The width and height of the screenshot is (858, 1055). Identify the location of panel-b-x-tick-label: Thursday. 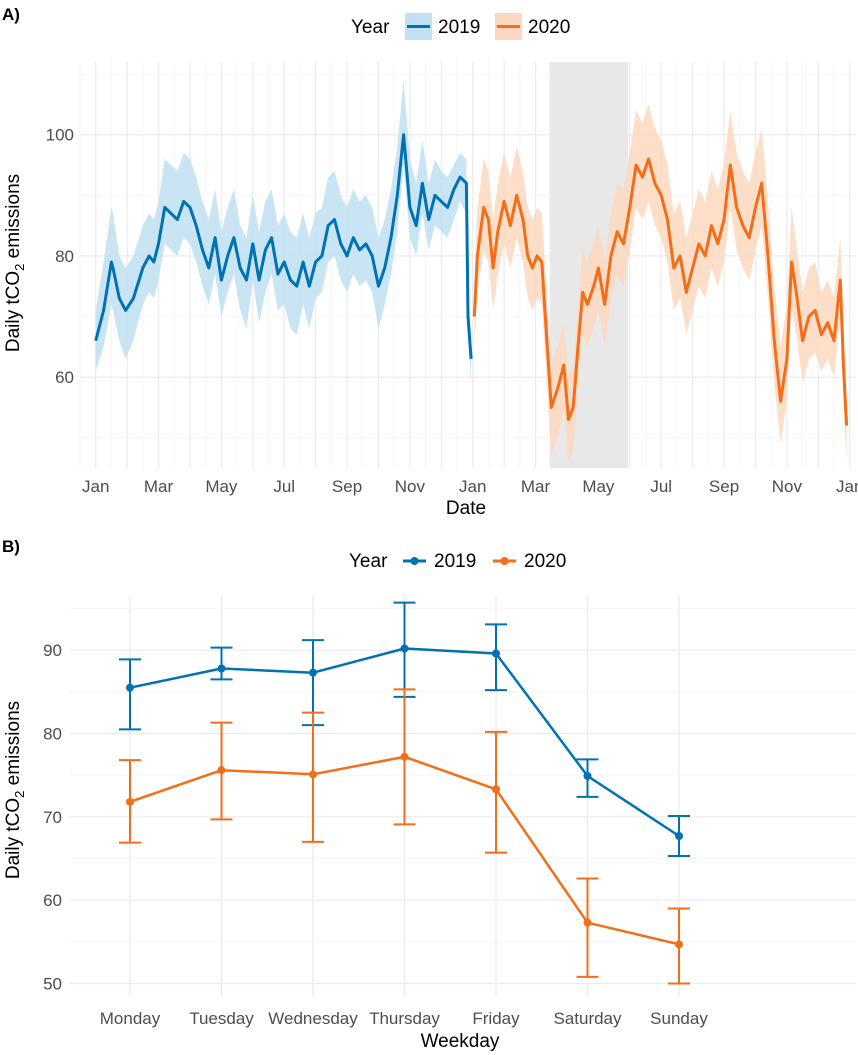
(404, 1018).